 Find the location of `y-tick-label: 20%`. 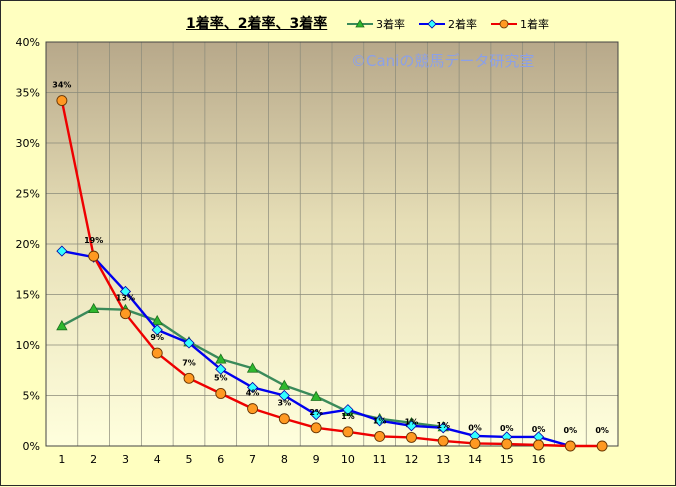

y-tick-label: 20% is located at coordinates (28, 244).